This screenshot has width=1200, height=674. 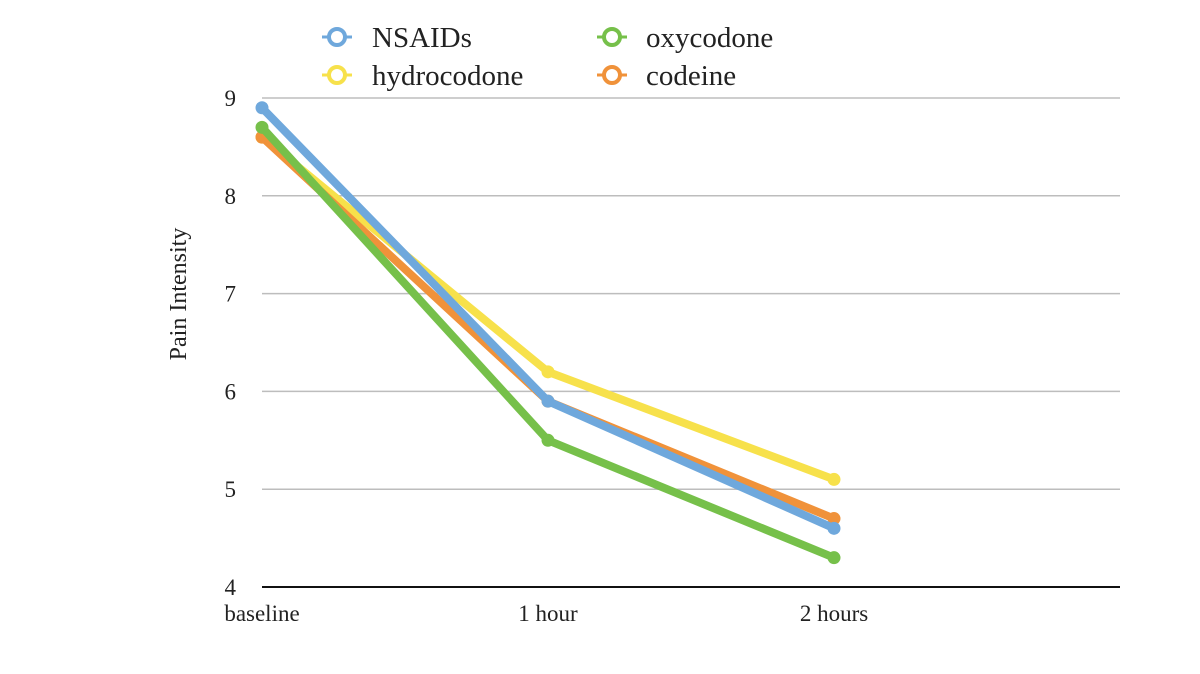 What do you see at coordinates (231, 343) in the screenshot?
I see `y-axis-ticks: 4 5 6 7 8 9` at bounding box center [231, 343].